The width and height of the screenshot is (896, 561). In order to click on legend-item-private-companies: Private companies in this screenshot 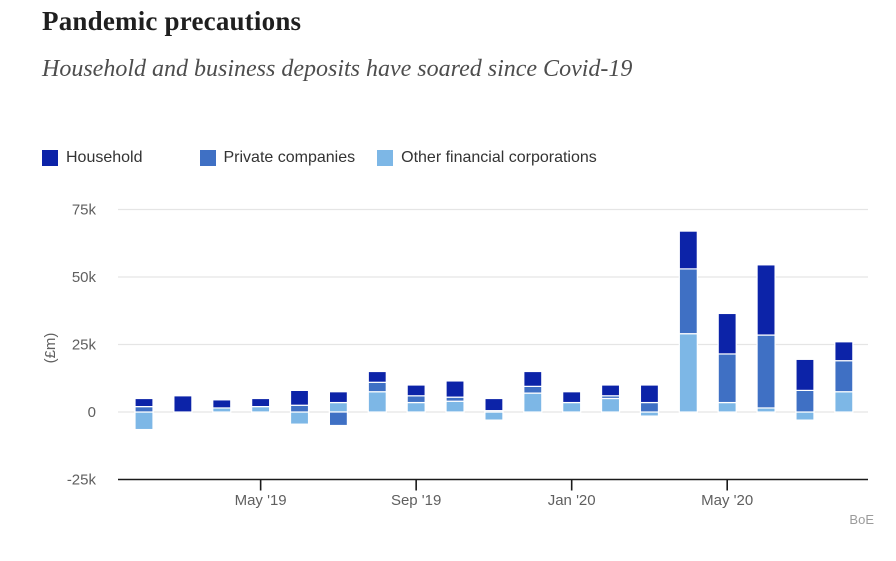, I will do `click(277, 158)`.